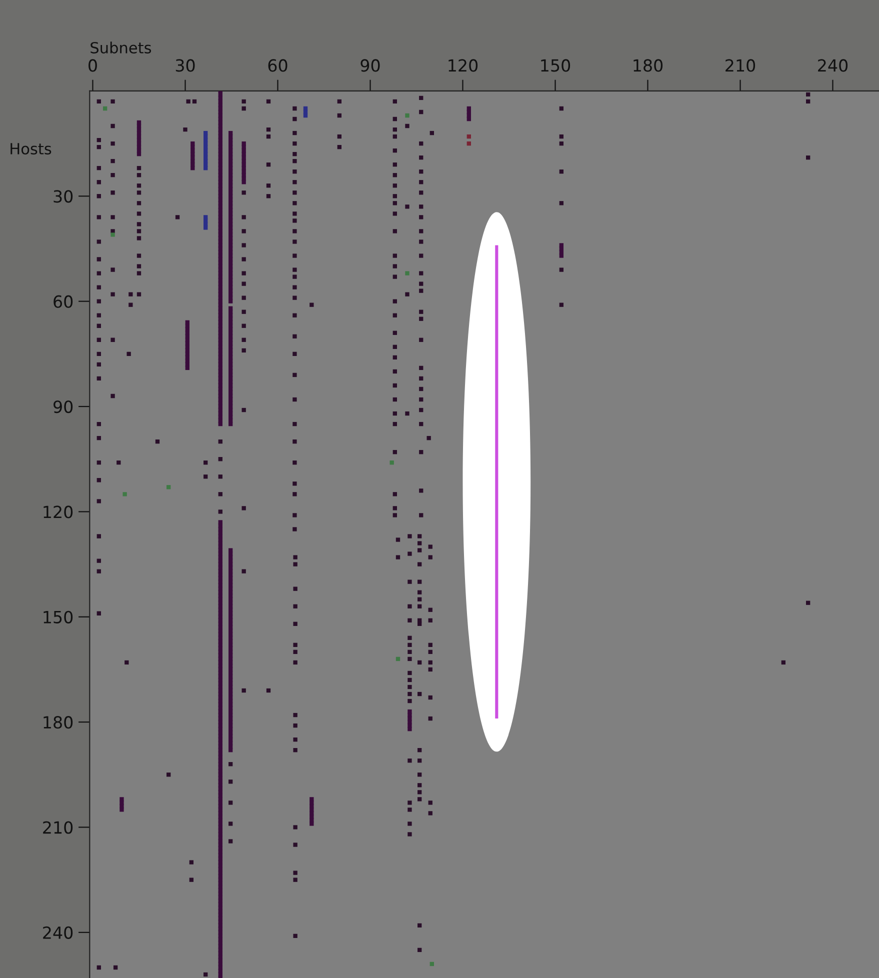 Image resolution: width=879 pixels, height=978 pixels. Describe the element at coordinates (555, 65) in the screenshot. I see `x-tick-label: 150` at that location.